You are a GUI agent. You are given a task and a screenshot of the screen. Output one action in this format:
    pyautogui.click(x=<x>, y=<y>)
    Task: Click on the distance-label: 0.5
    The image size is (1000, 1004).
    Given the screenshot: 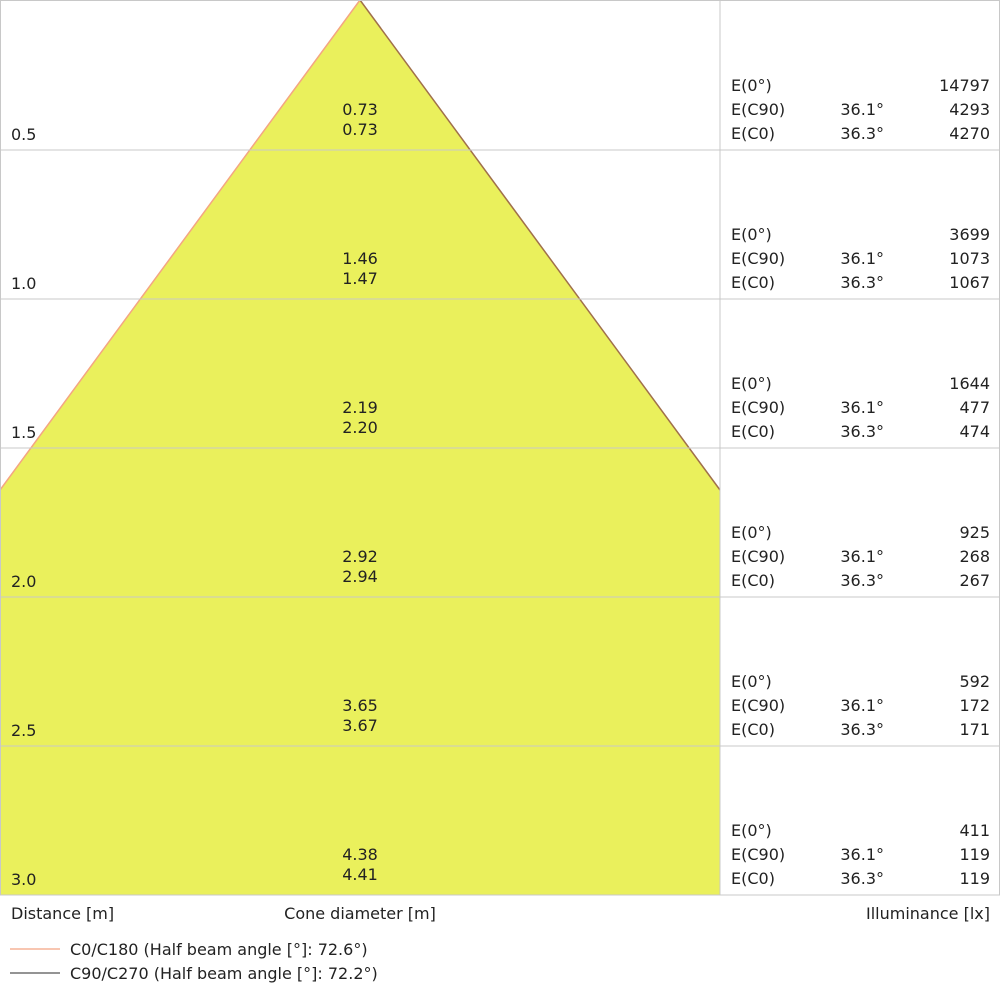 What is the action you would take?
    pyautogui.click(x=23, y=134)
    